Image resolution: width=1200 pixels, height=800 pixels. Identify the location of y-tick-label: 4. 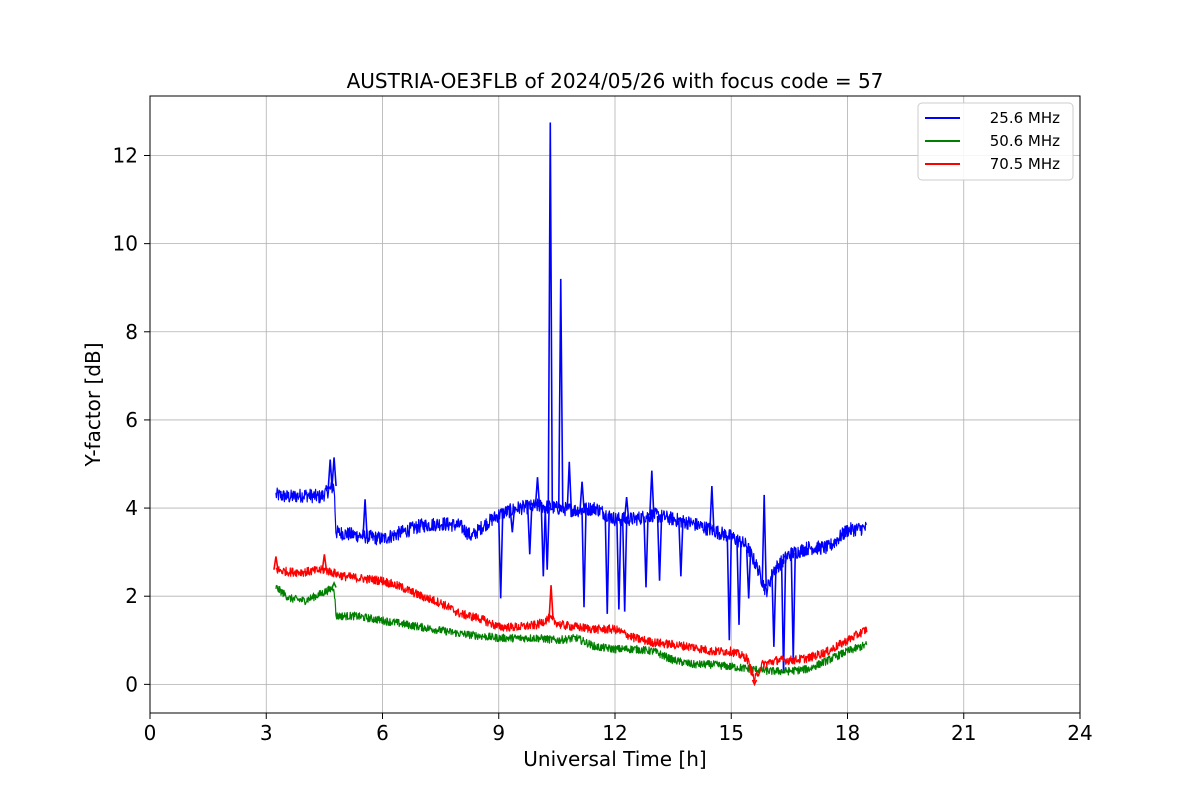
(131, 508).